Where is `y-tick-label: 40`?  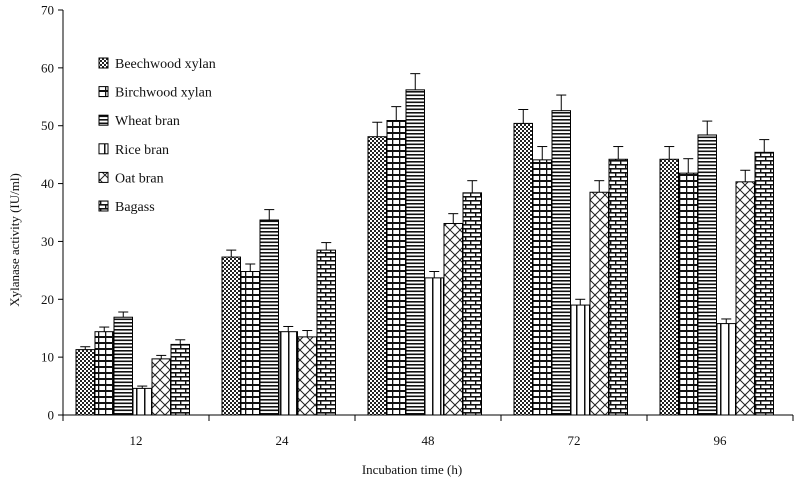 y-tick-label: 40 is located at coordinates (47, 183).